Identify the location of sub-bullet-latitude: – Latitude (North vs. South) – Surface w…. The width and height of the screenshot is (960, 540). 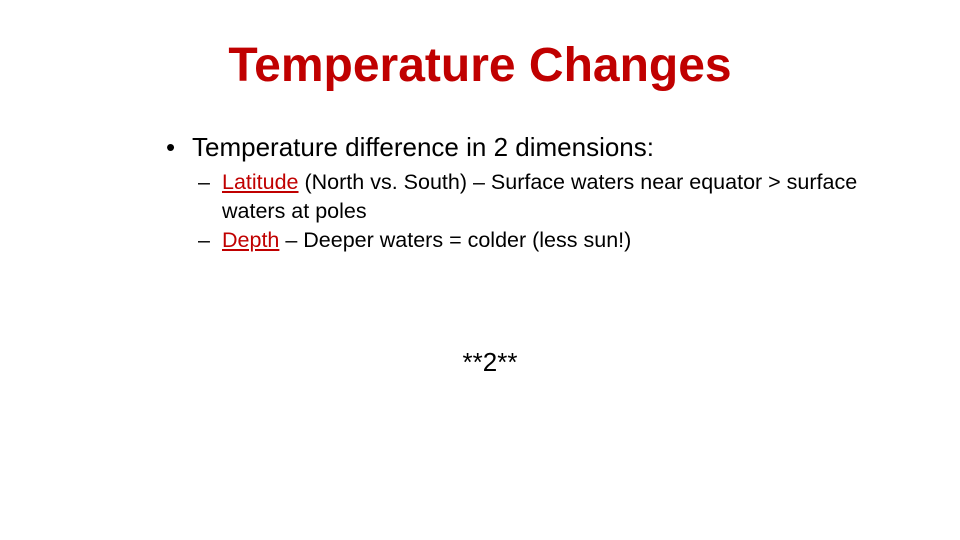
(520, 197).